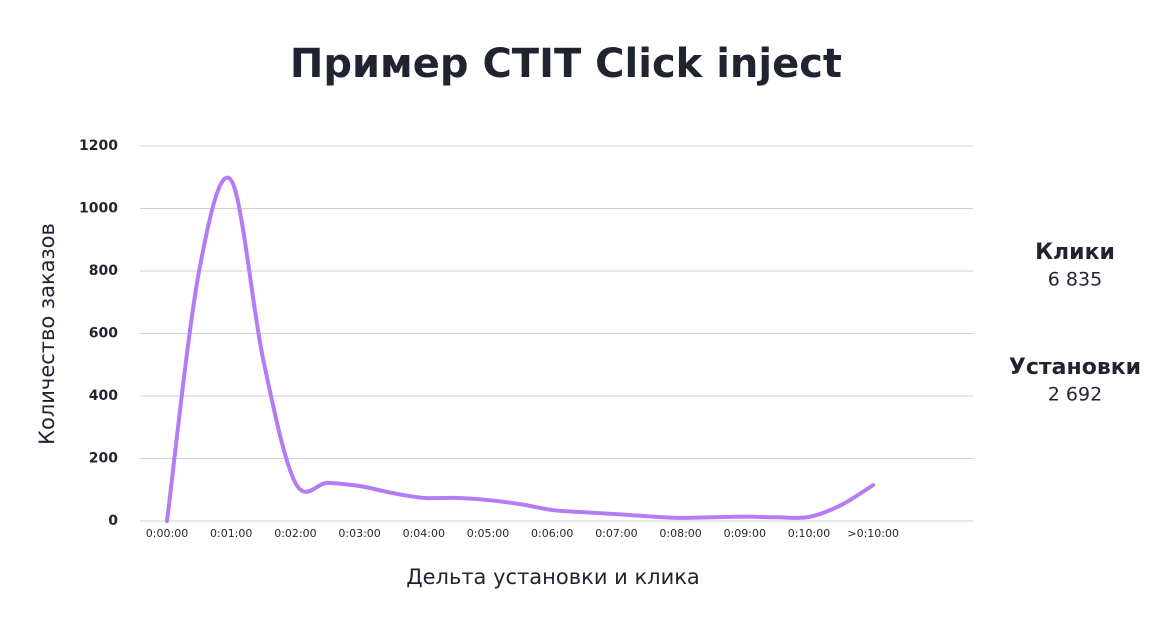 The image size is (1176, 631). Describe the element at coordinates (98, 209) in the screenshot. I see `y-tick-label: 1000` at that location.